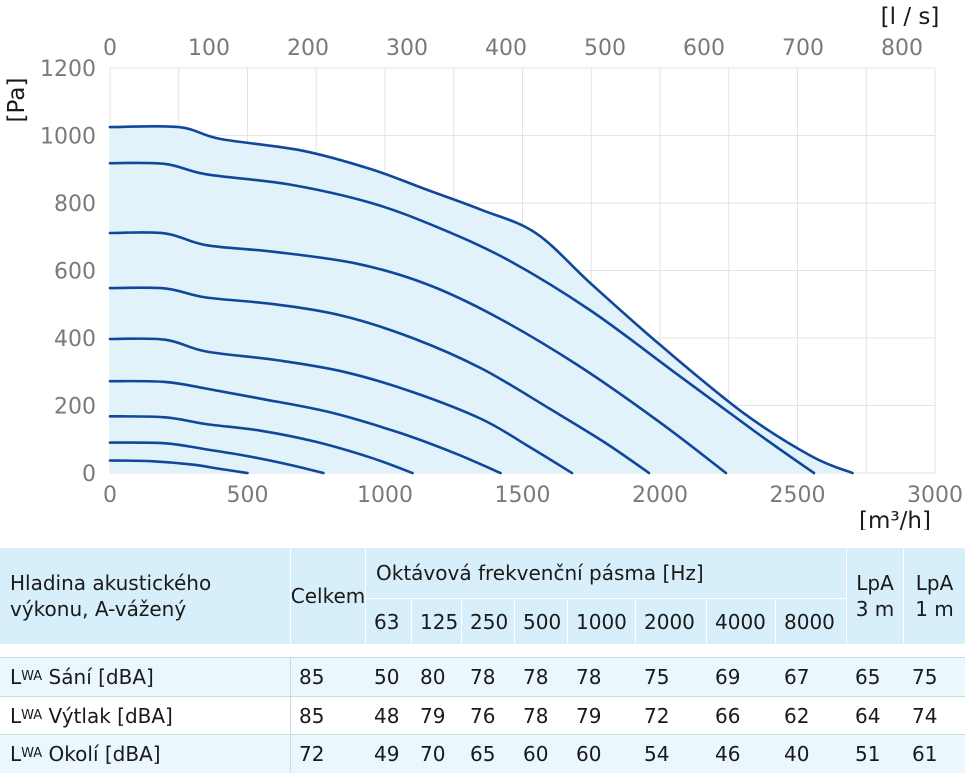 This screenshot has height=774, width=965. Describe the element at coordinates (741, 621) in the screenshot. I see `octave-header-4000: 4000` at that location.